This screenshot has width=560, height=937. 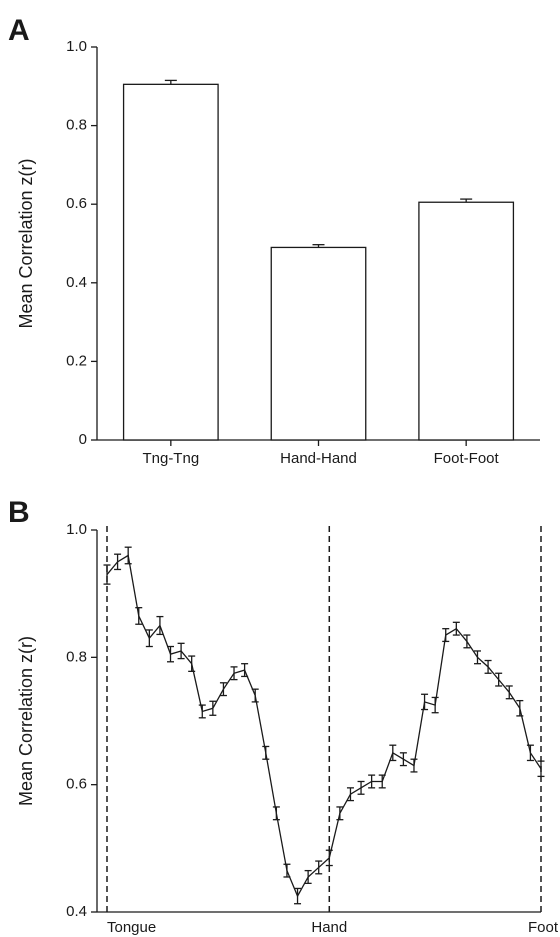 I want to click on x-tick-label: Tongue, so click(x=131, y=927).